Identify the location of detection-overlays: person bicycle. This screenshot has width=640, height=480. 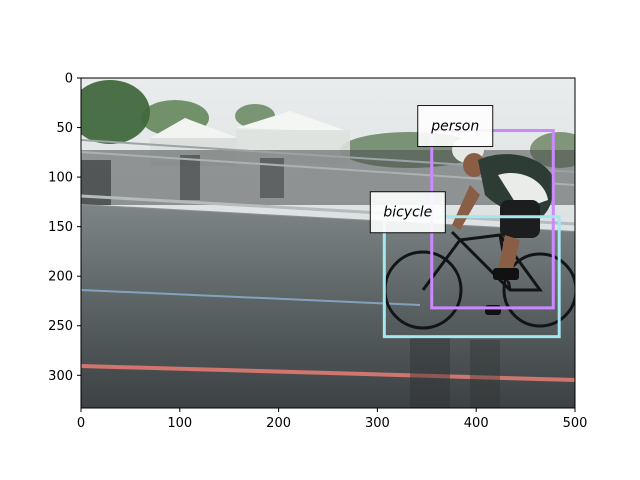
(465, 222).